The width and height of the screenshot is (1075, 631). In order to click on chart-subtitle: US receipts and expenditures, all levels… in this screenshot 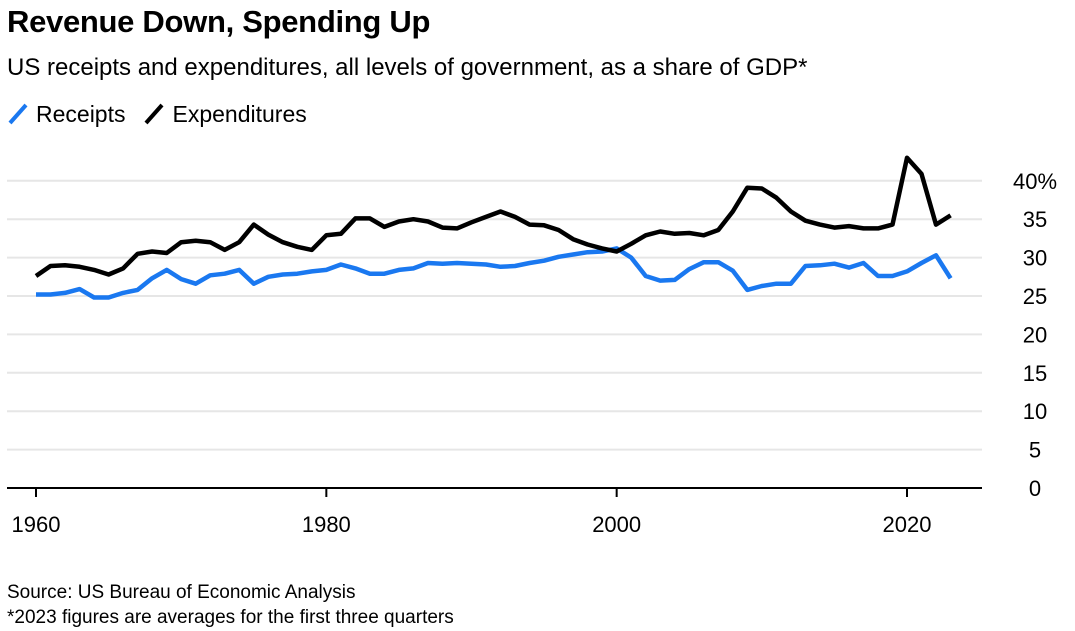, I will do `click(407, 67)`.